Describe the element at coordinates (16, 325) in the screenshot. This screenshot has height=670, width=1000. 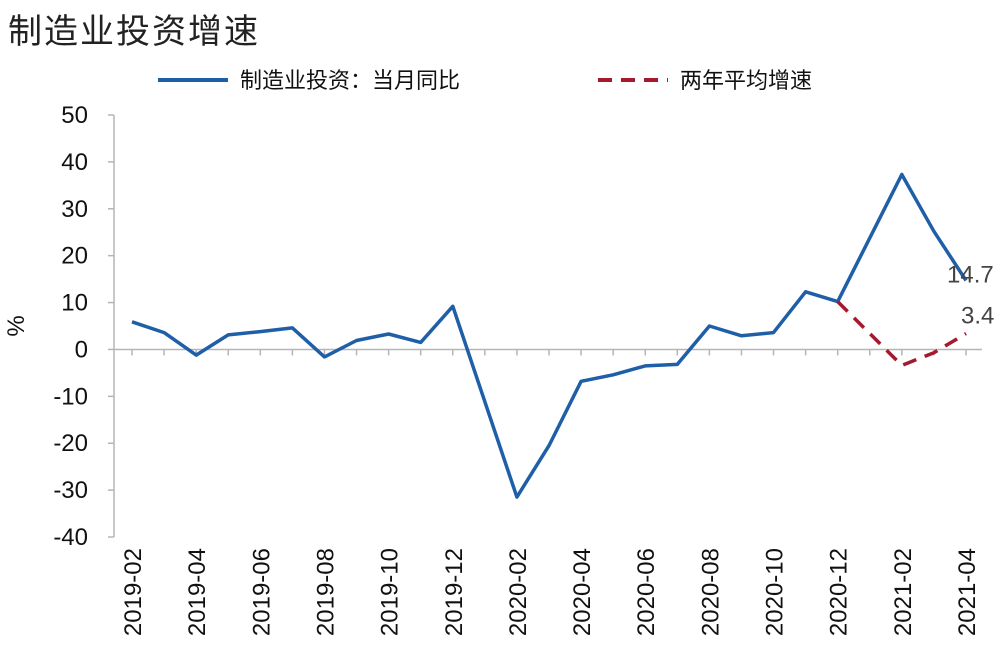
I see `y-axis-label: %` at that location.